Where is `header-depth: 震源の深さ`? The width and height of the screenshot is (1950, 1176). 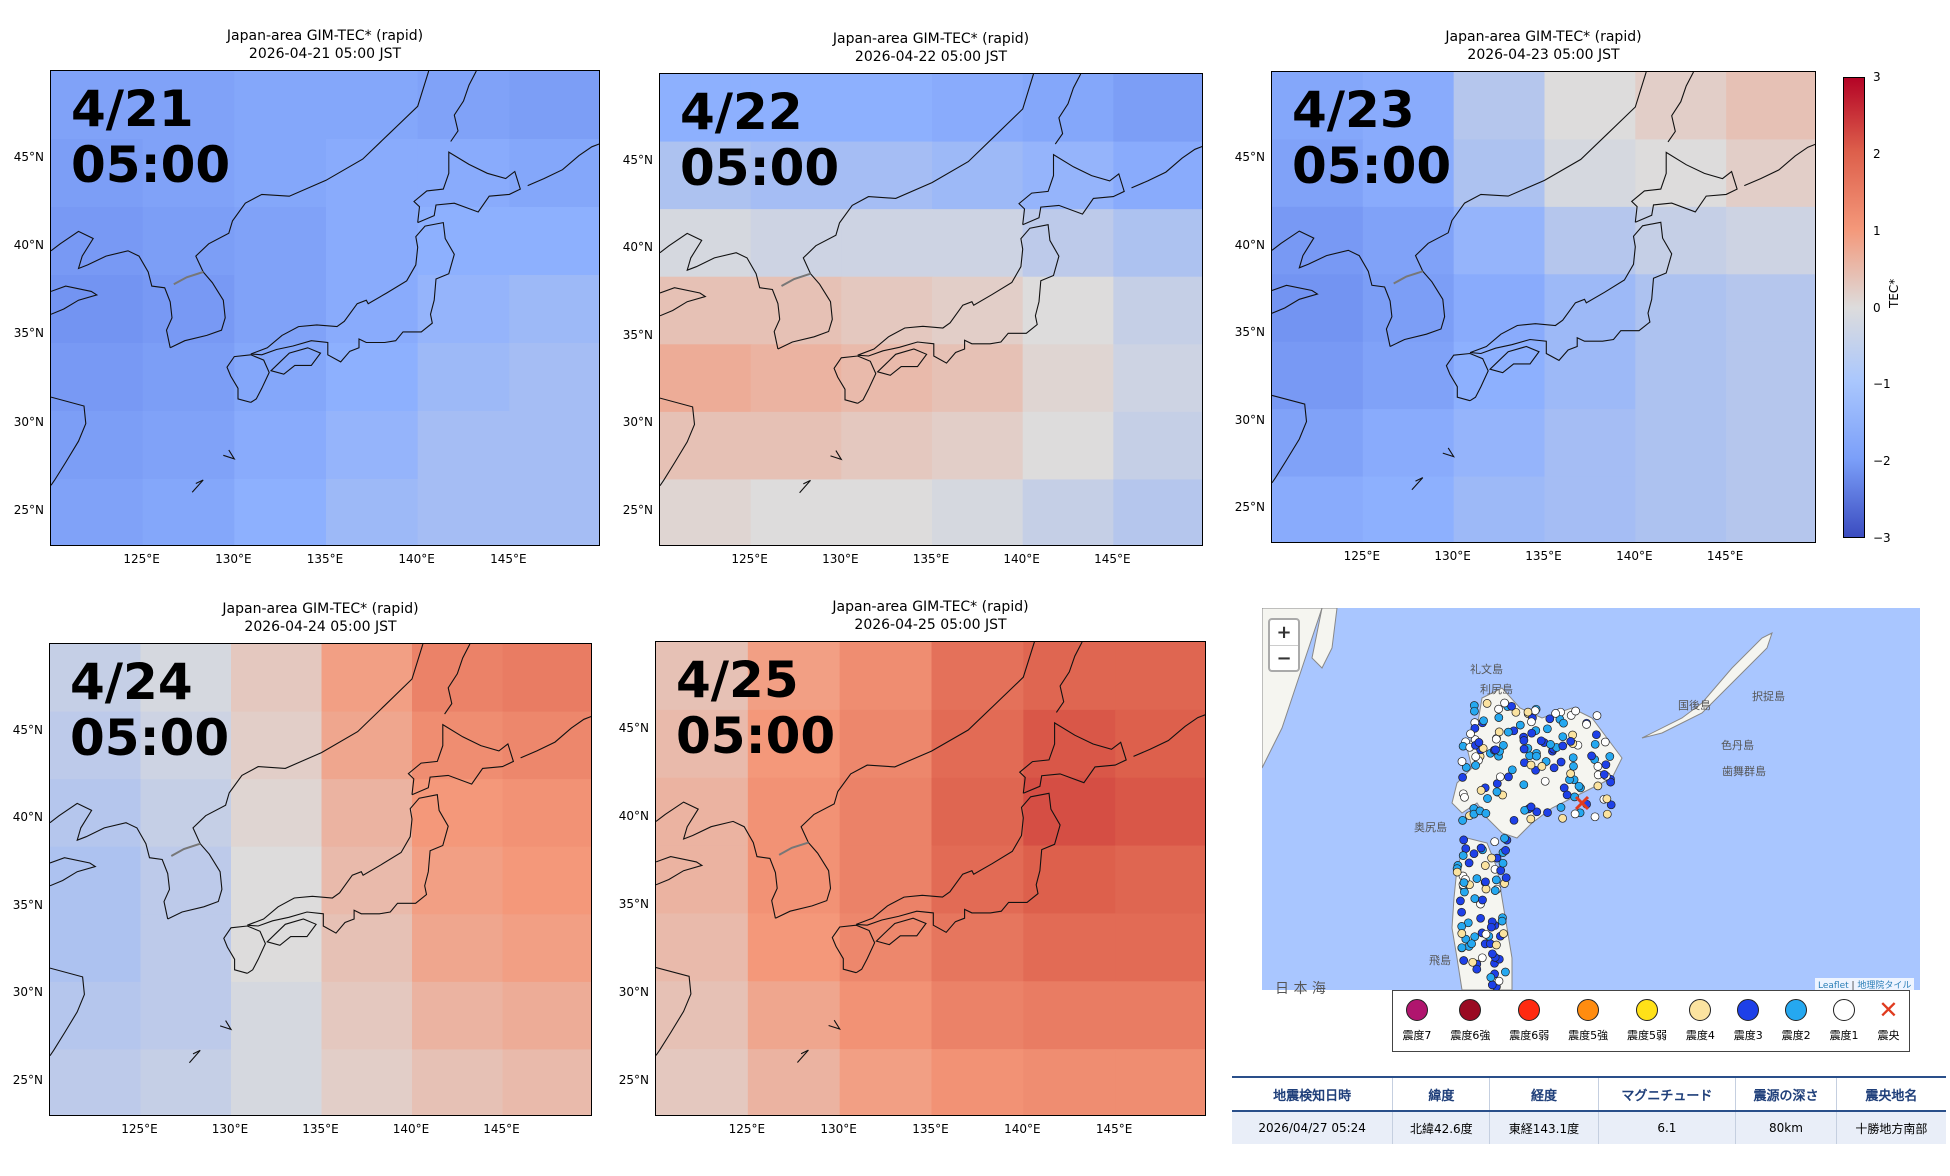 header-depth: 震源の深さ is located at coordinates (1786, 1094).